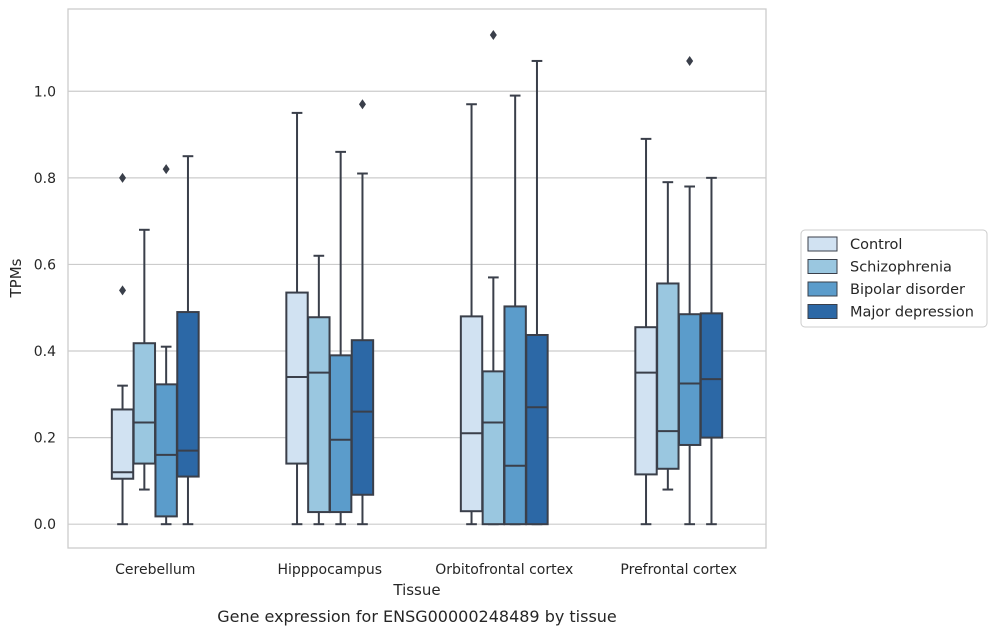  What do you see at coordinates (329, 570) in the screenshot?
I see `x-tick-label: Hipppocampus` at bounding box center [329, 570].